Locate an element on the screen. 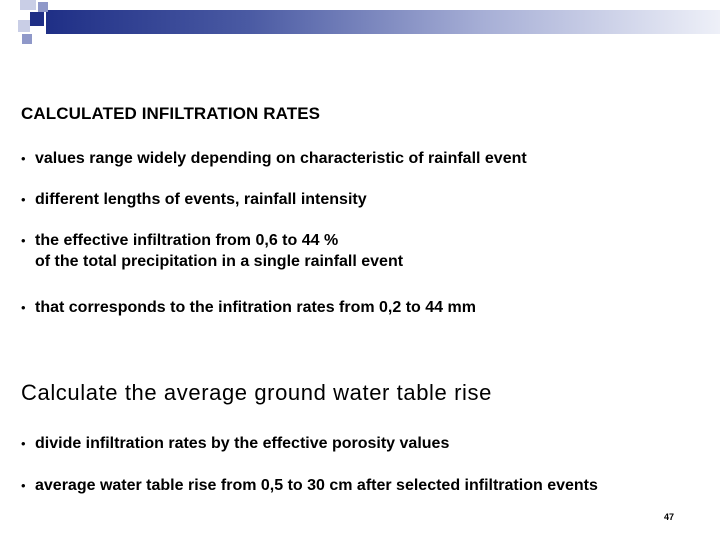  section-title-infiltration-rates: CALCULATED INFILTRATION RATES is located at coordinates (171, 113).